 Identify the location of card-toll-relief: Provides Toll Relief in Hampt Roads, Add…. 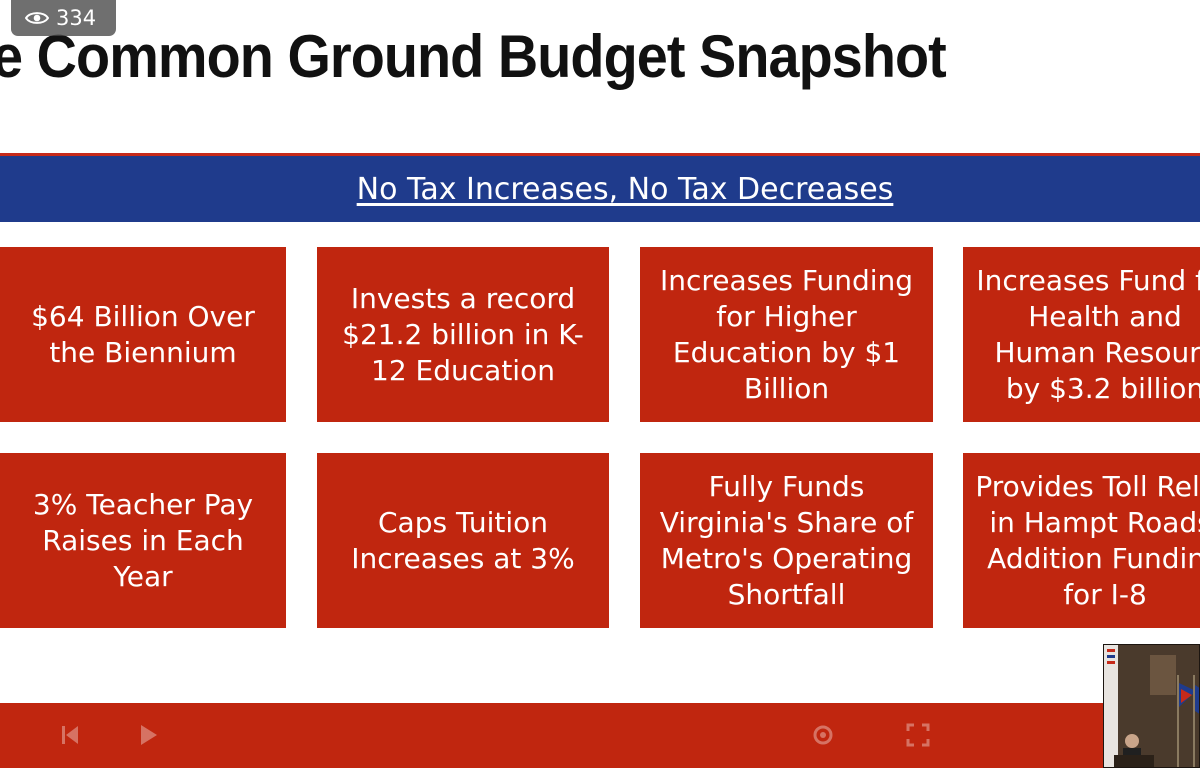
(1081, 540).